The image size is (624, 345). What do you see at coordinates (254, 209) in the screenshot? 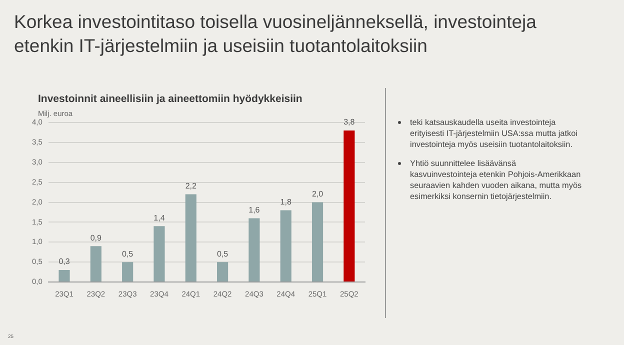
I see `data-label: 1,6` at bounding box center [254, 209].